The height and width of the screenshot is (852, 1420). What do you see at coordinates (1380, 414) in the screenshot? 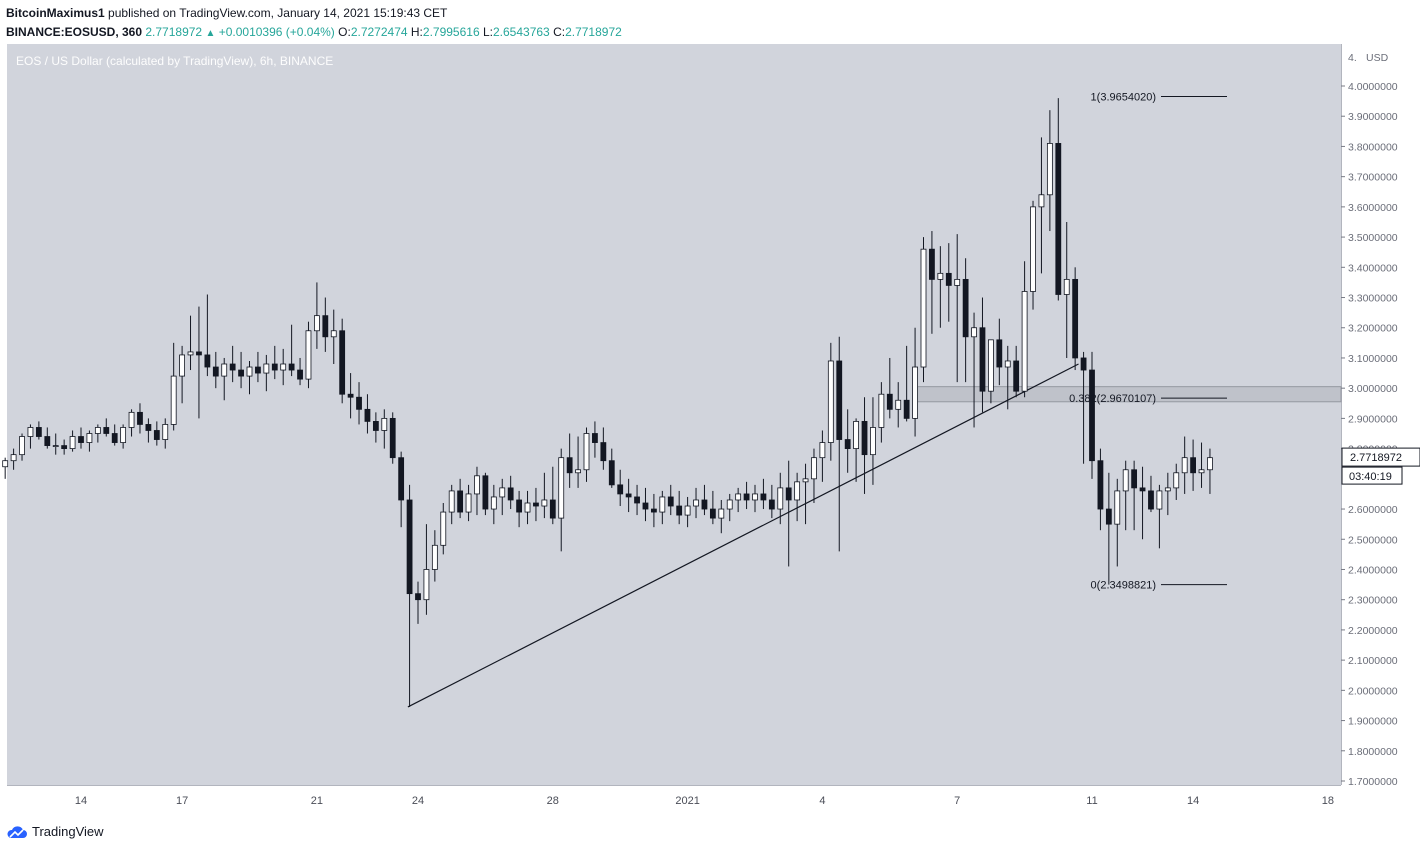
I see `price-axis` at bounding box center [1380, 414].